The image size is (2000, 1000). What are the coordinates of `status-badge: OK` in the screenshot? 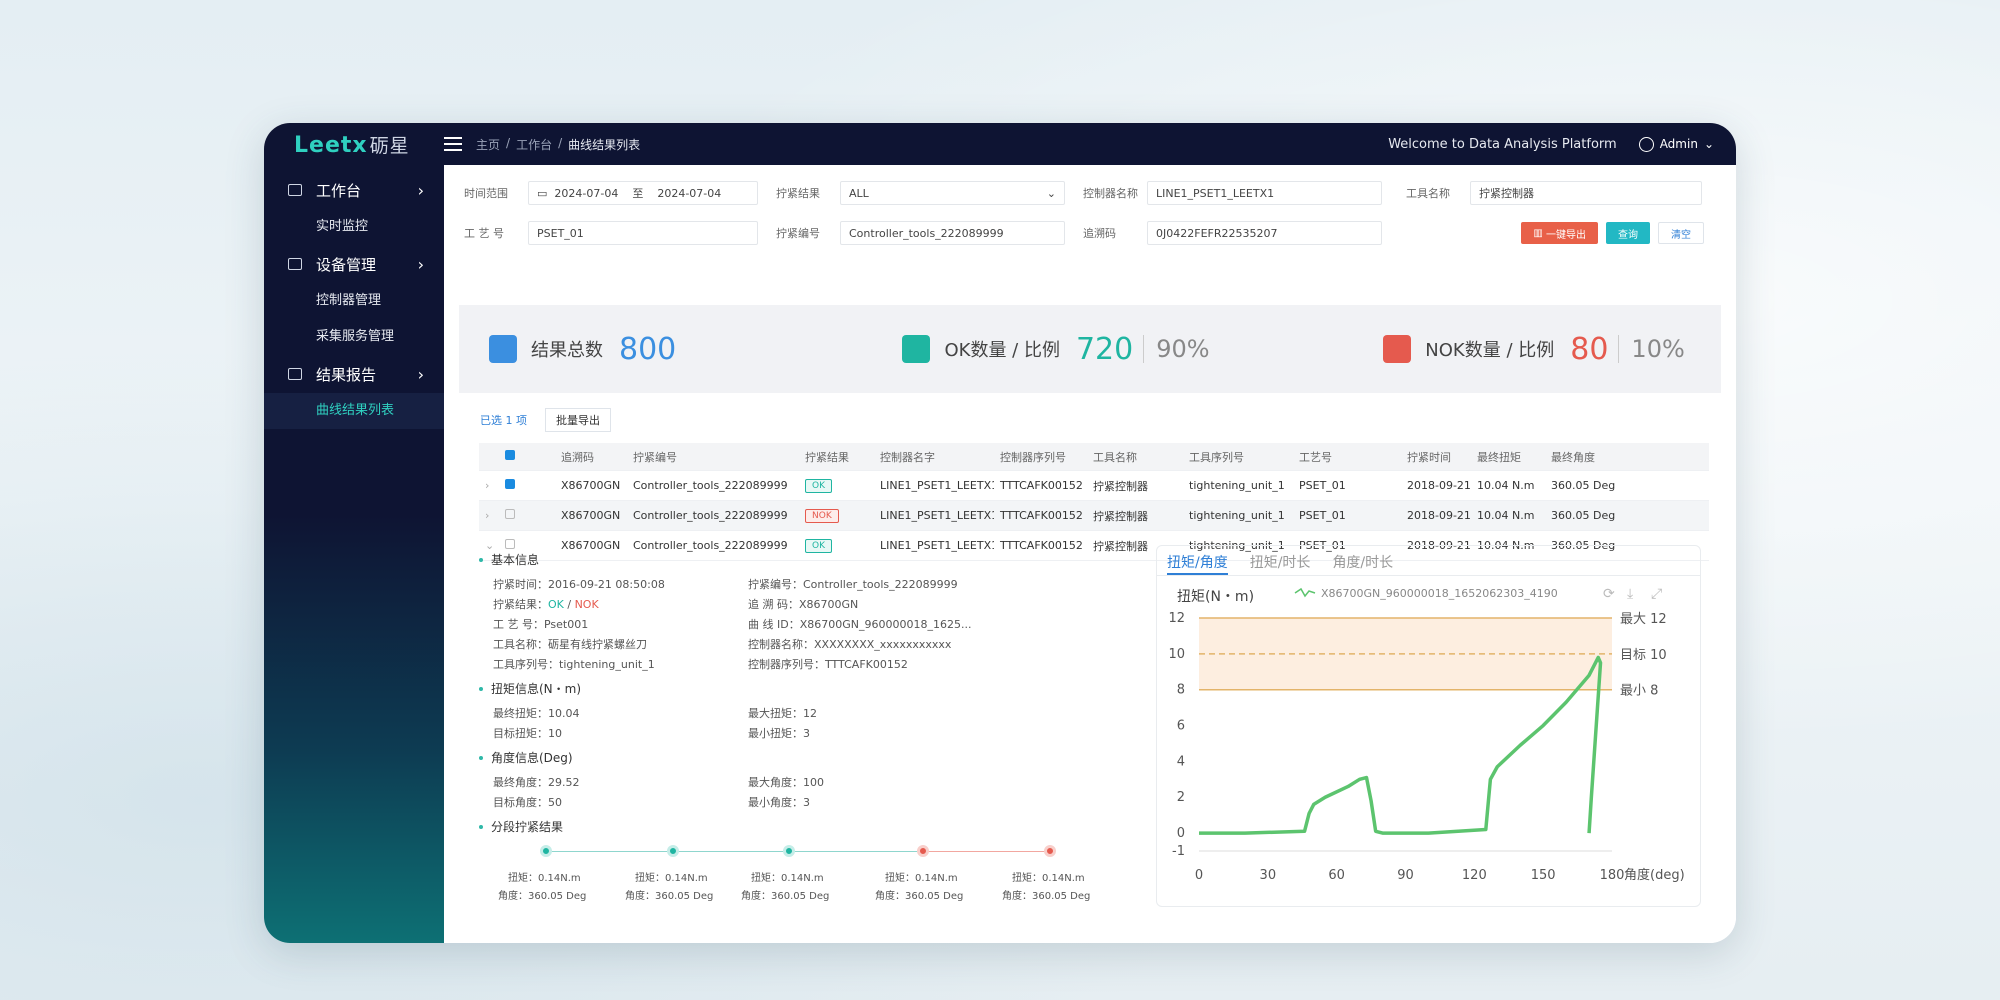 It's located at (818, 486).